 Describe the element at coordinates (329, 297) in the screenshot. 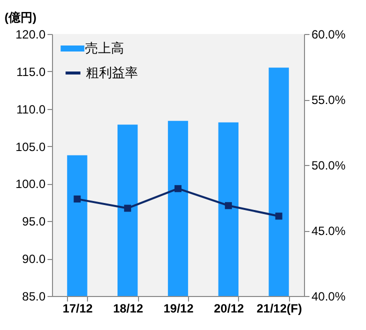

I see `y2-tick-label: 40.0%` at that location.